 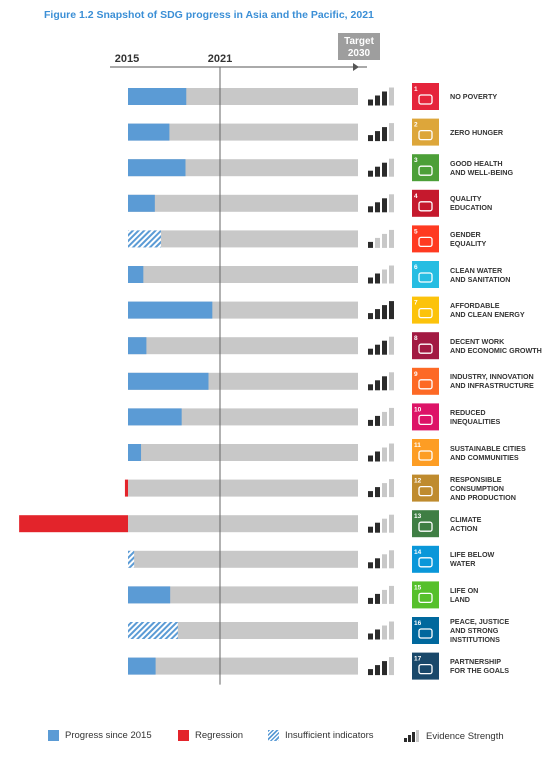 What do you see at coordinates (416, 196) in the screenshot?
I see `sdg-number-goal-4: 4` at bounding box center [416, 196].